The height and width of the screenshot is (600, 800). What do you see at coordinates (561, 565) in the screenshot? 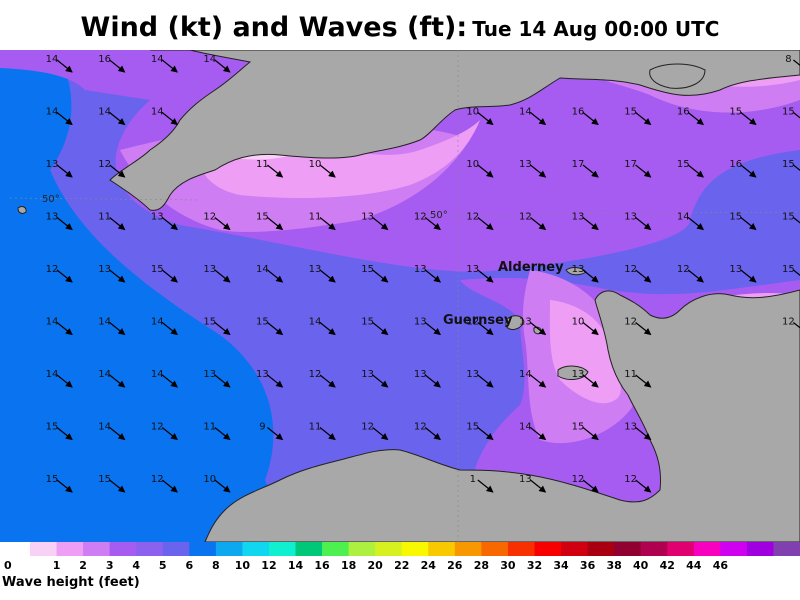
I see `legend-tick-label: 34` at bounding box center [561, 565].